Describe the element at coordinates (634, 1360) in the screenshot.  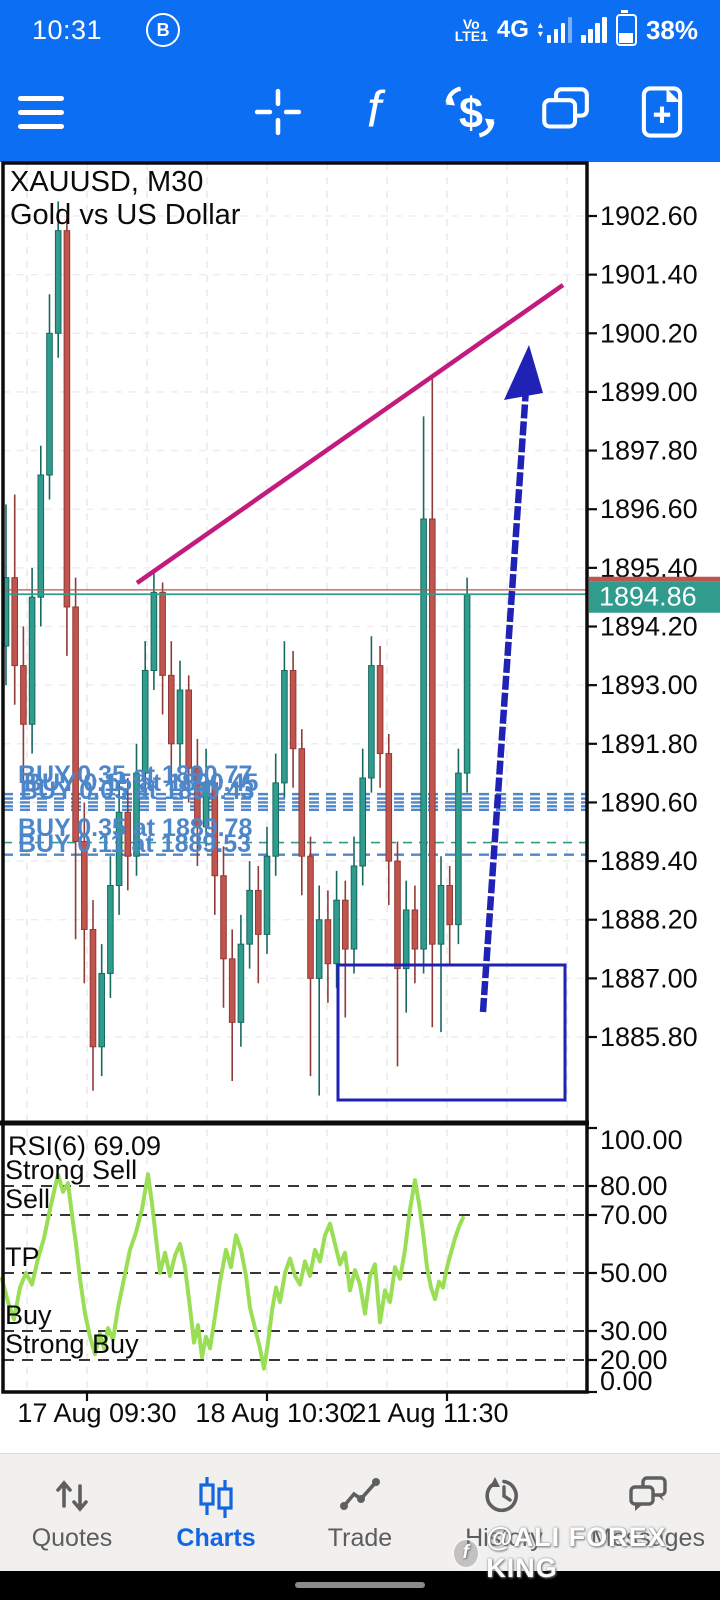
I see `rsi-axis-label: 20.00` at that location.